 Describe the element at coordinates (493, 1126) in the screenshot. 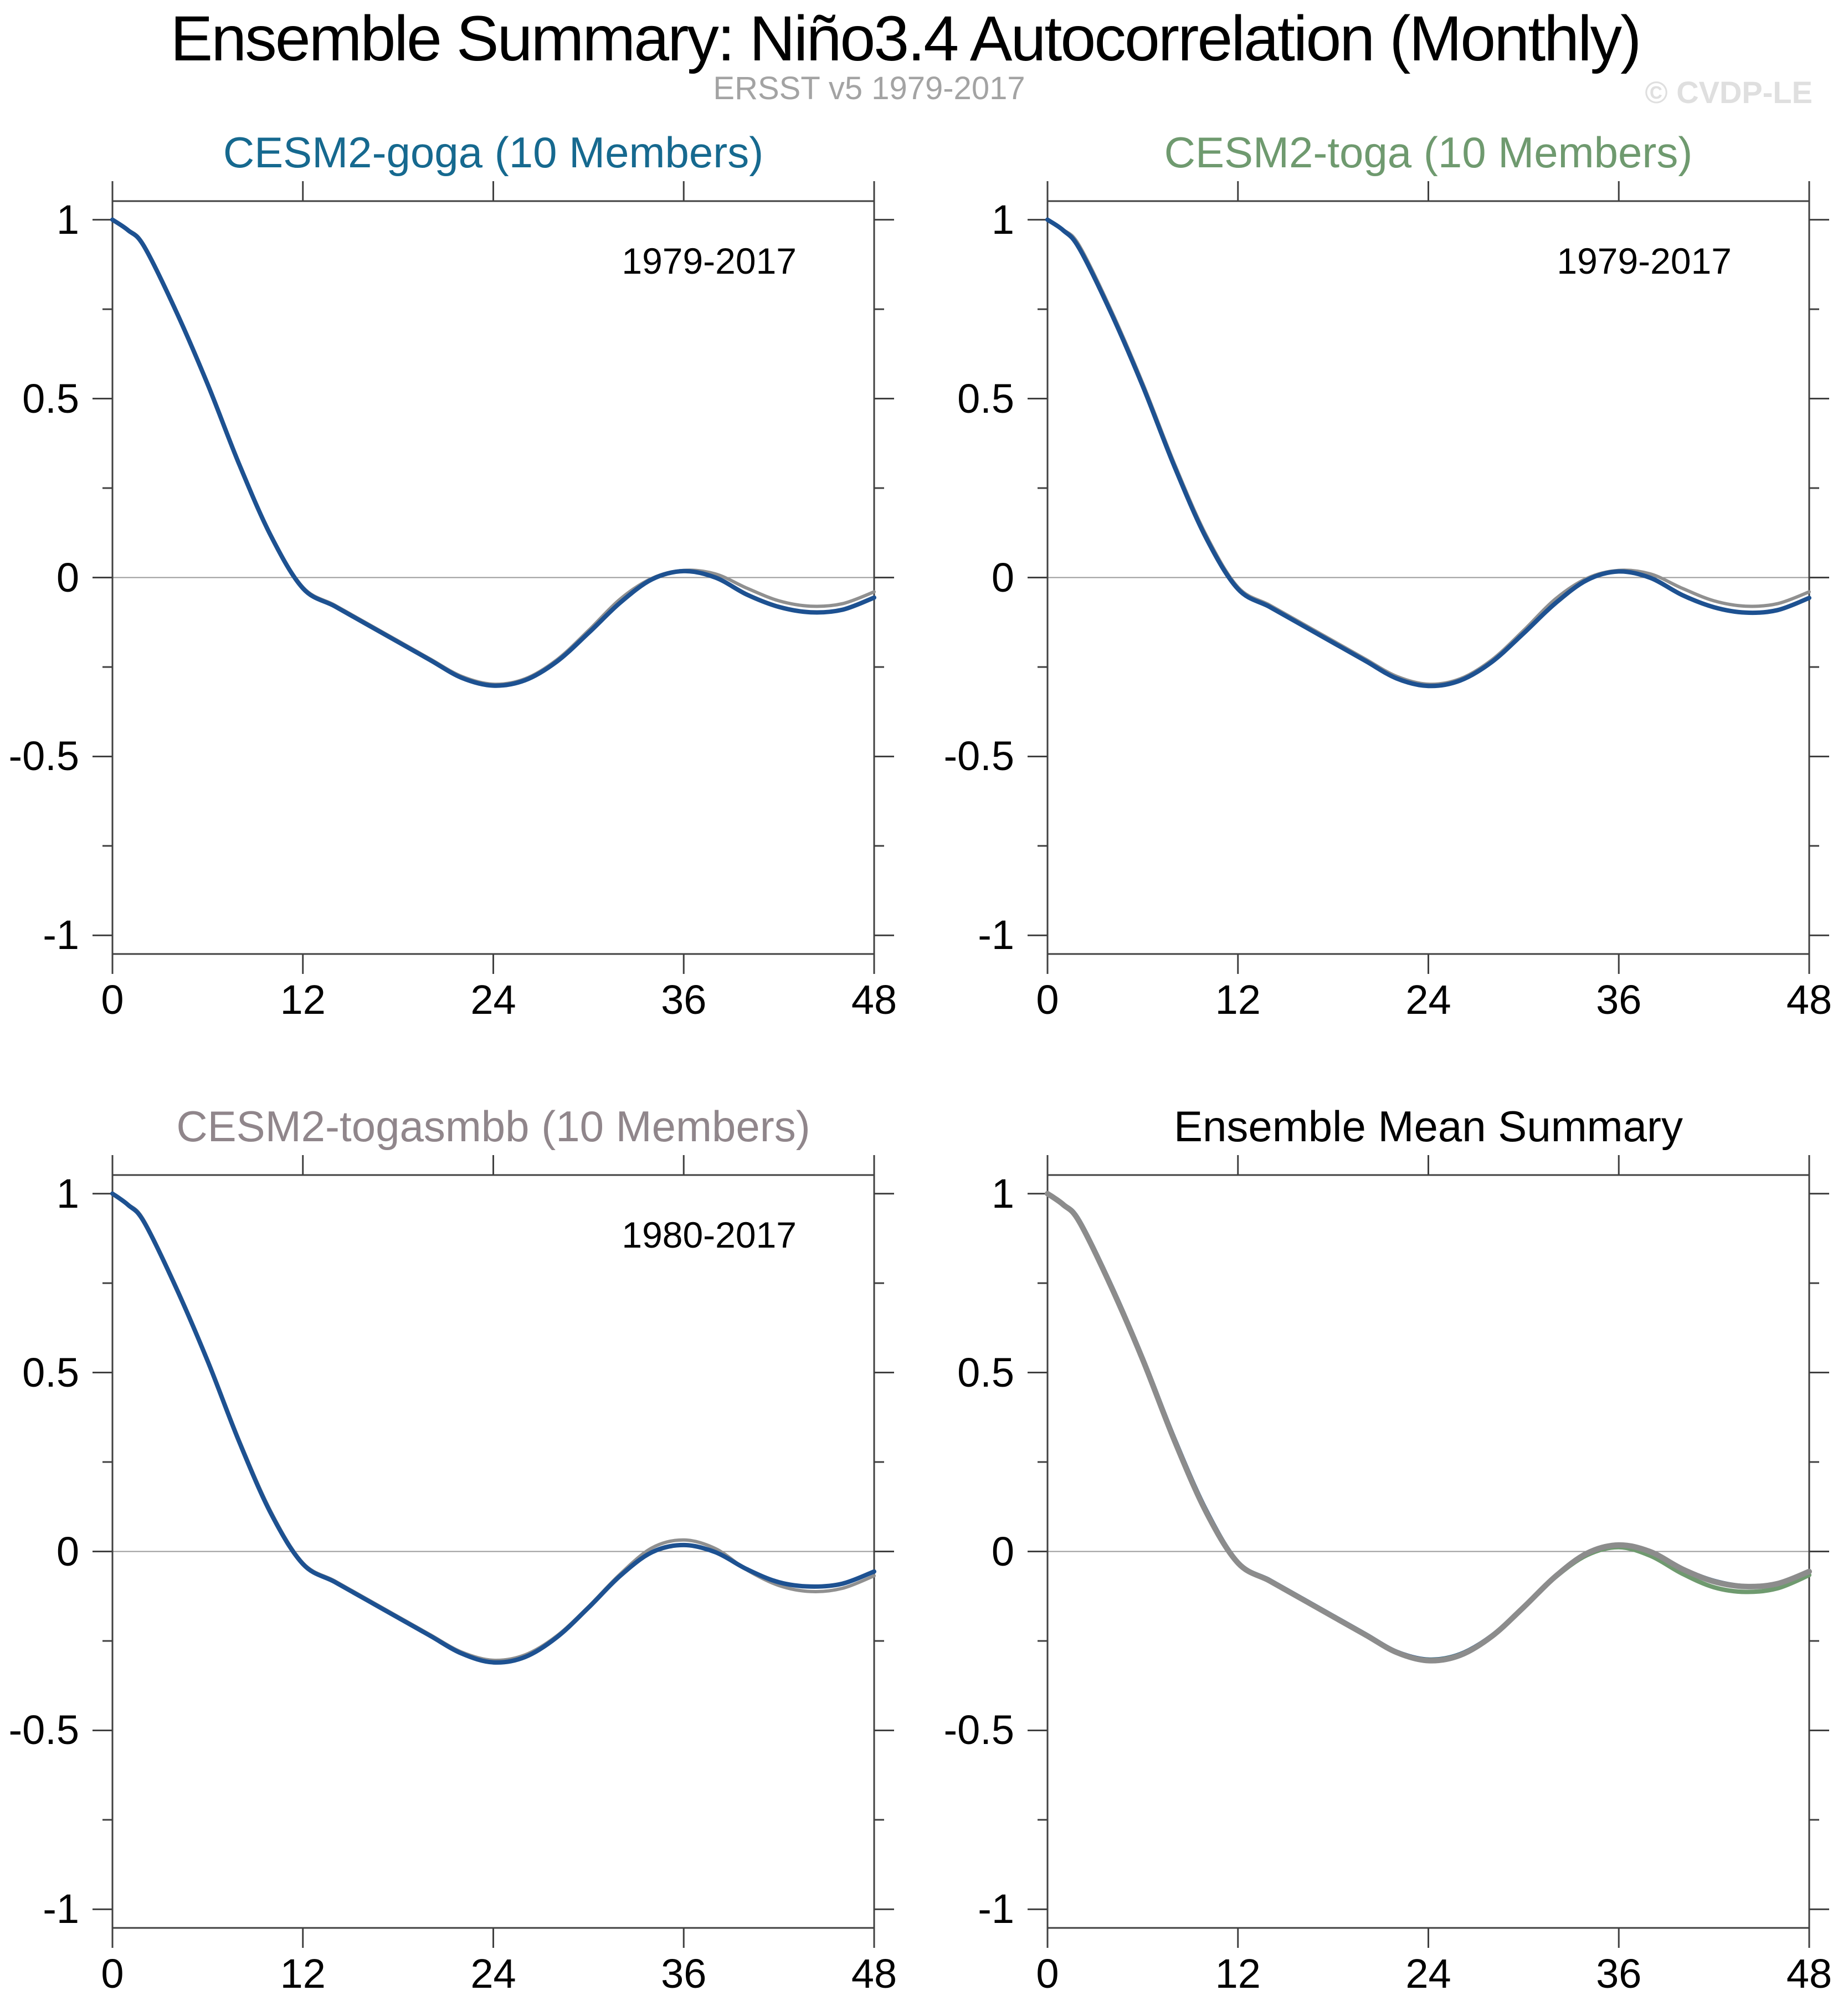

I see `panel-title: CESM2-togasmbb (10 Members)` at that location.